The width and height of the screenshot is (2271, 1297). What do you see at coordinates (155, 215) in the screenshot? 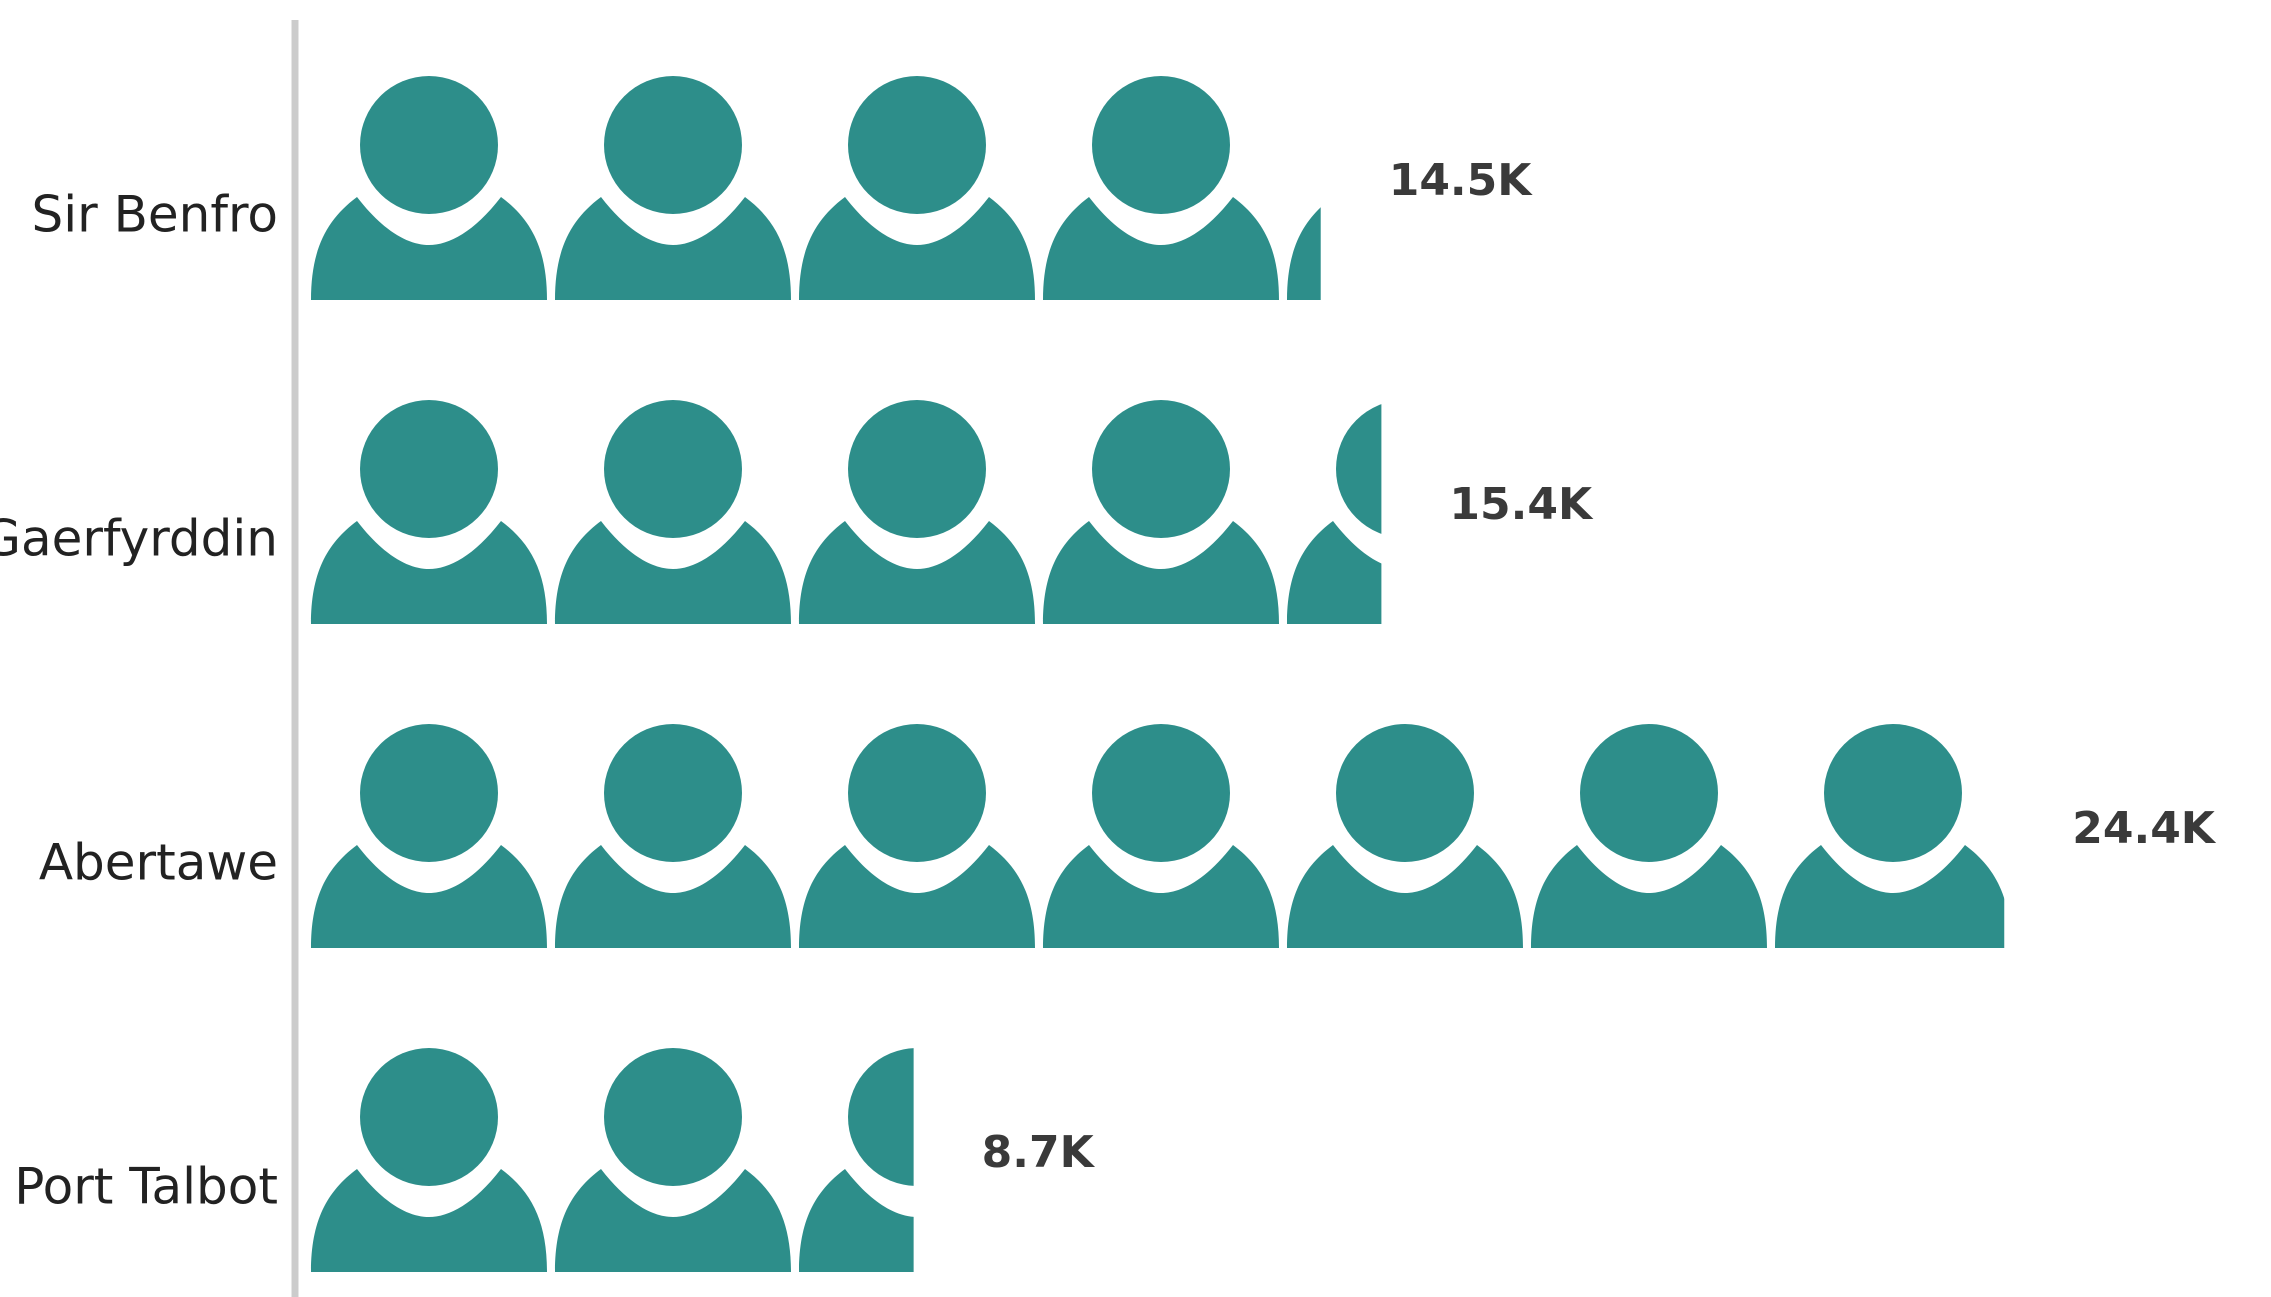
I see `category-label: Sir Benfro` at bounding box center [155, 215].